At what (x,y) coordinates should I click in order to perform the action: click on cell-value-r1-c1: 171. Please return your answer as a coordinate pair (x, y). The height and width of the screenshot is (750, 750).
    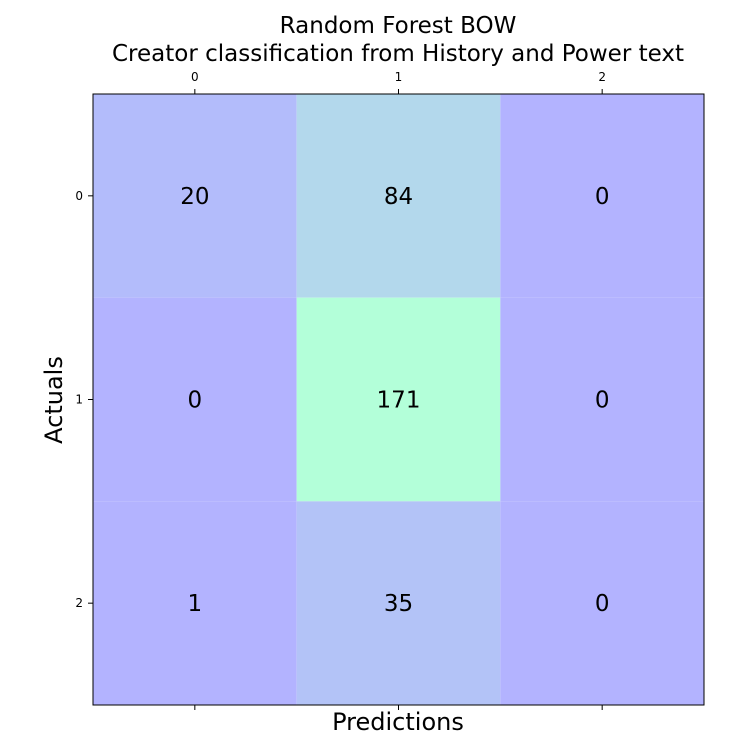
    Looking at the image, I should click on (399, 401).